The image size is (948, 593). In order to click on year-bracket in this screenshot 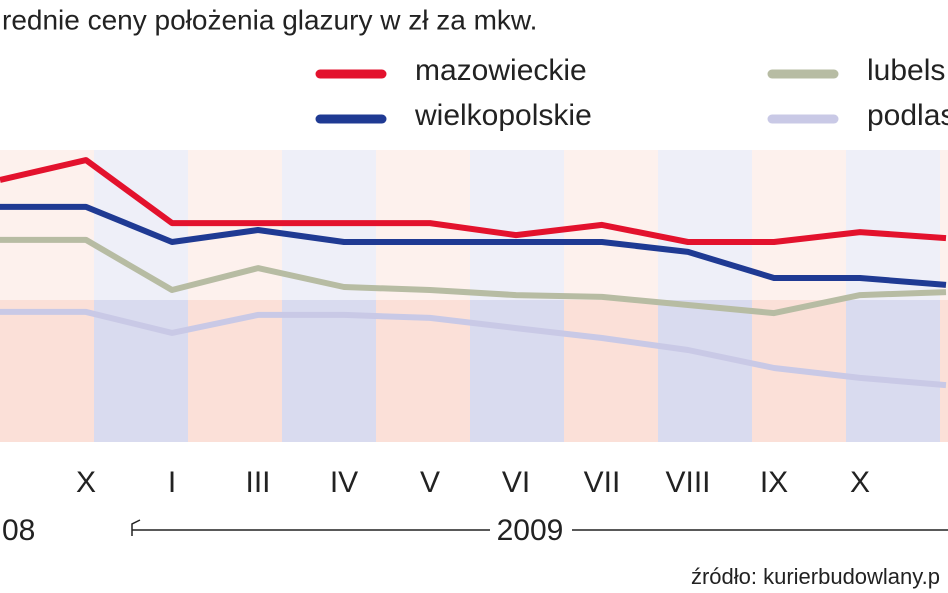, I will do `click(539, 527)`.